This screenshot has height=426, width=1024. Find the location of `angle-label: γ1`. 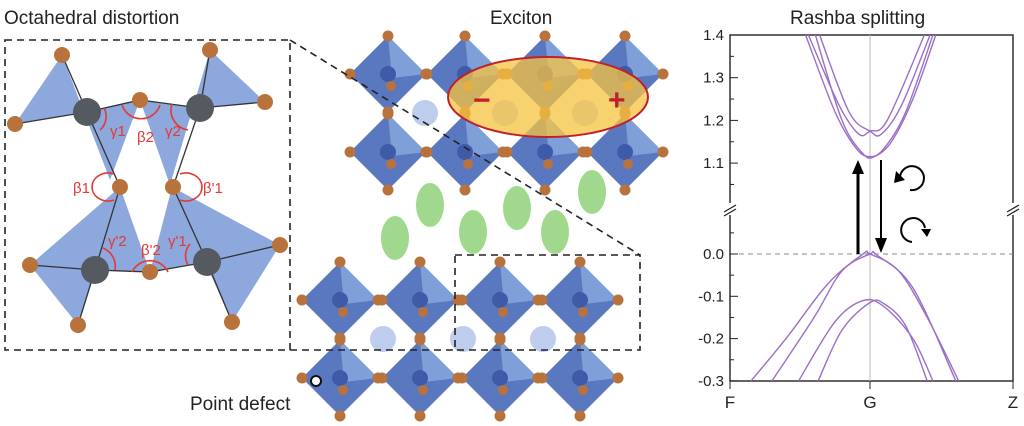

angle-label: γ1 is located at coordinates (118, 131).